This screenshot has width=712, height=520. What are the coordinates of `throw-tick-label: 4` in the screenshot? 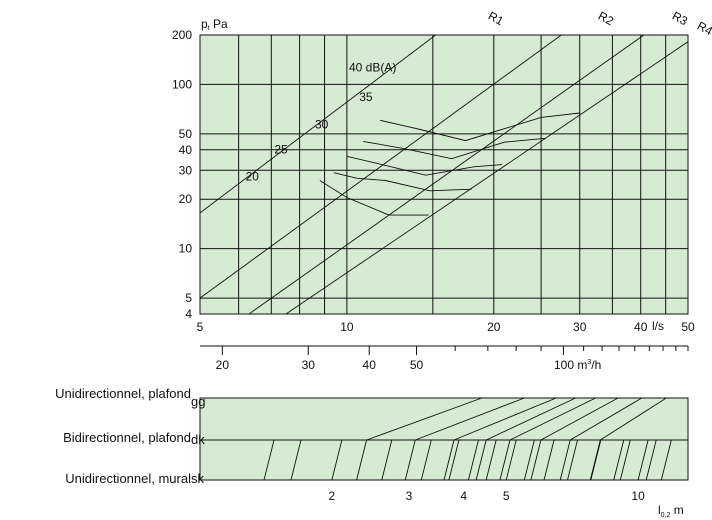 It's located at (463, 496).